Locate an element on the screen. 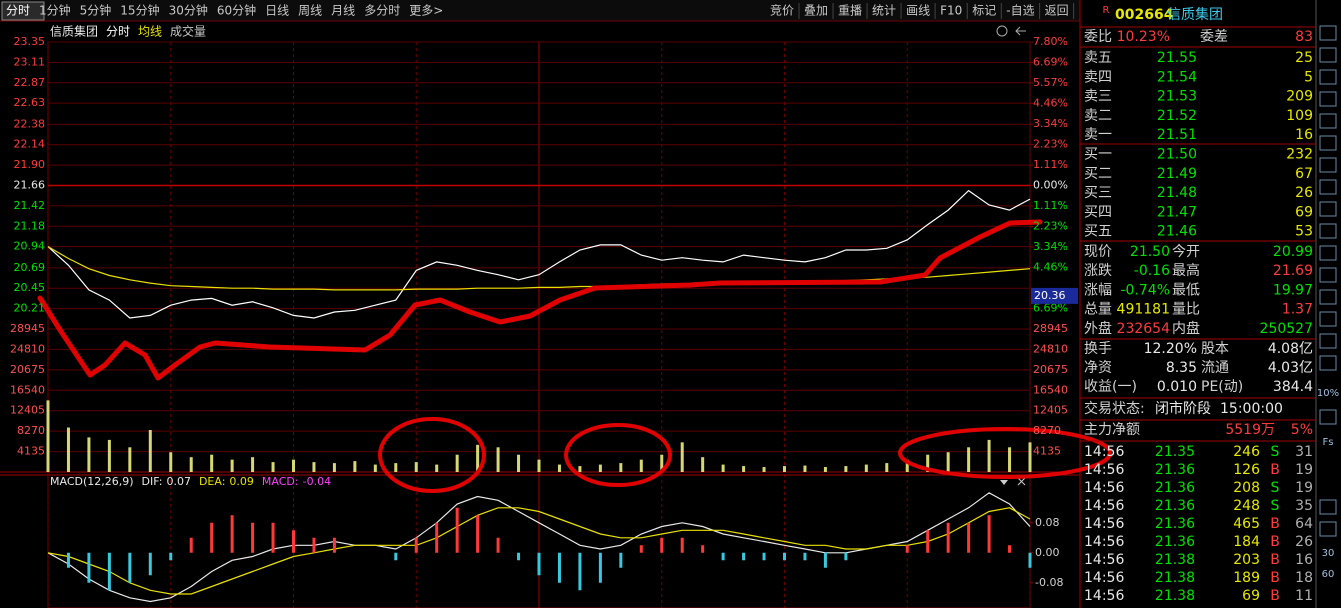  y-tick-label: 20.94 is located at coordinates (30, 246).